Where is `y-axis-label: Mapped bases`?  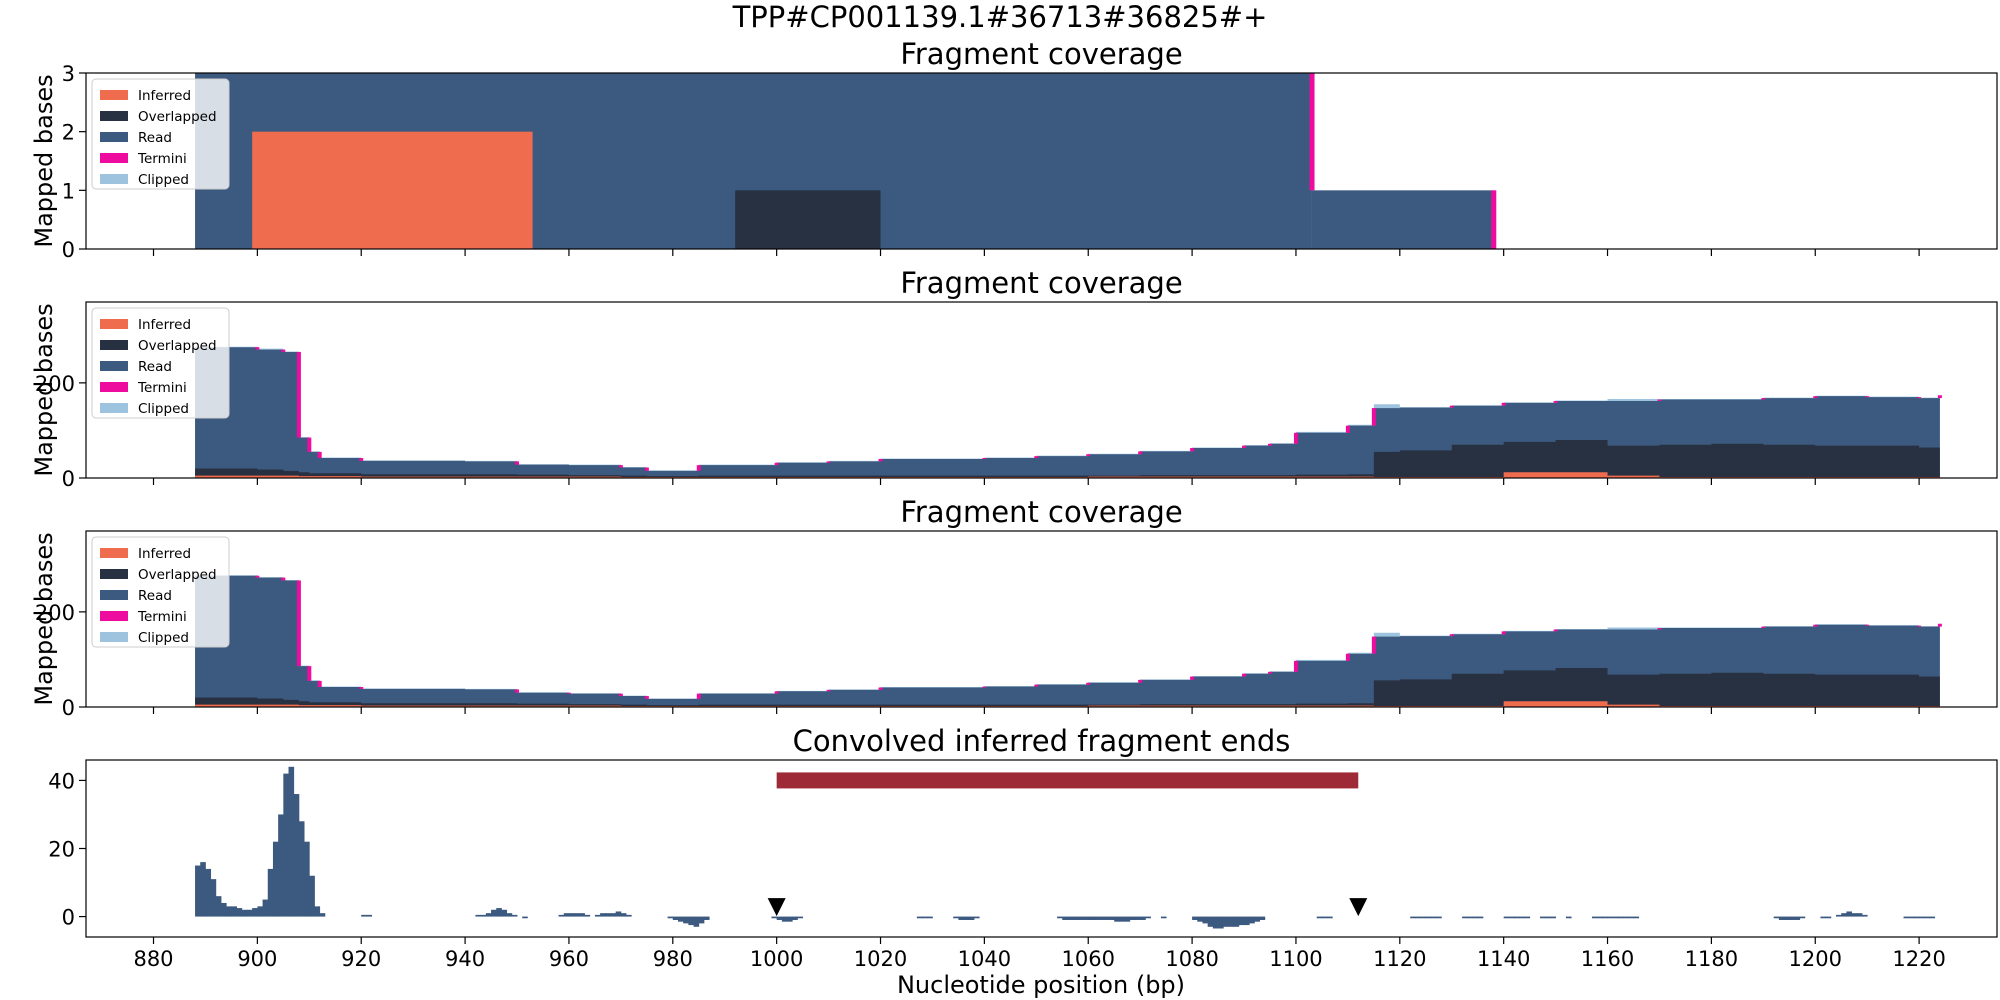 y-axis-label: Mapped bases is located at coordinates (44, 389).